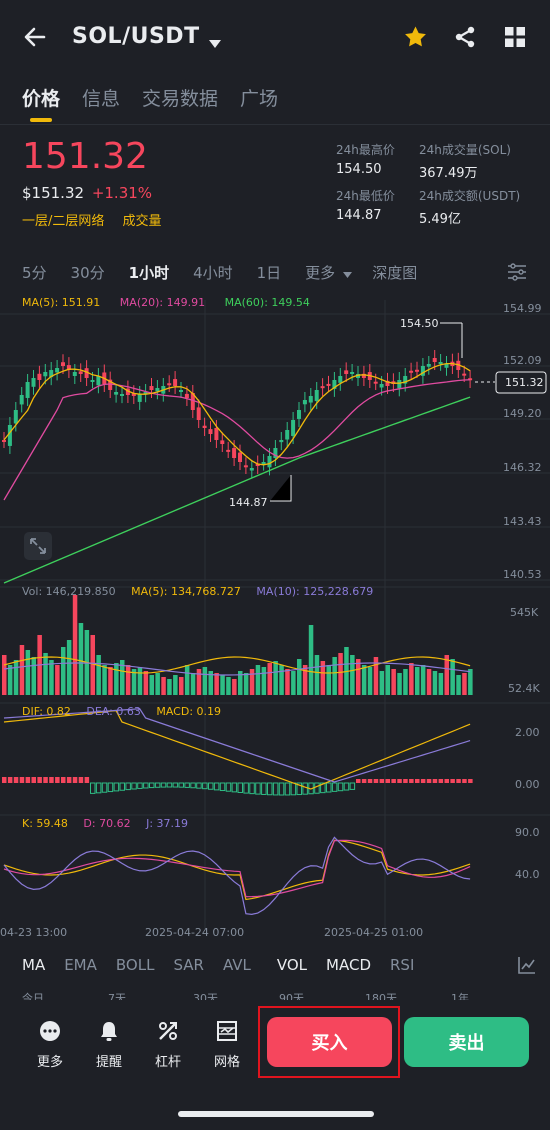 The image size is (550, 1130). Describe the element at coordinates (136, 36) in the screenshot. I see `pair-title: SOL/USDT` at that location.